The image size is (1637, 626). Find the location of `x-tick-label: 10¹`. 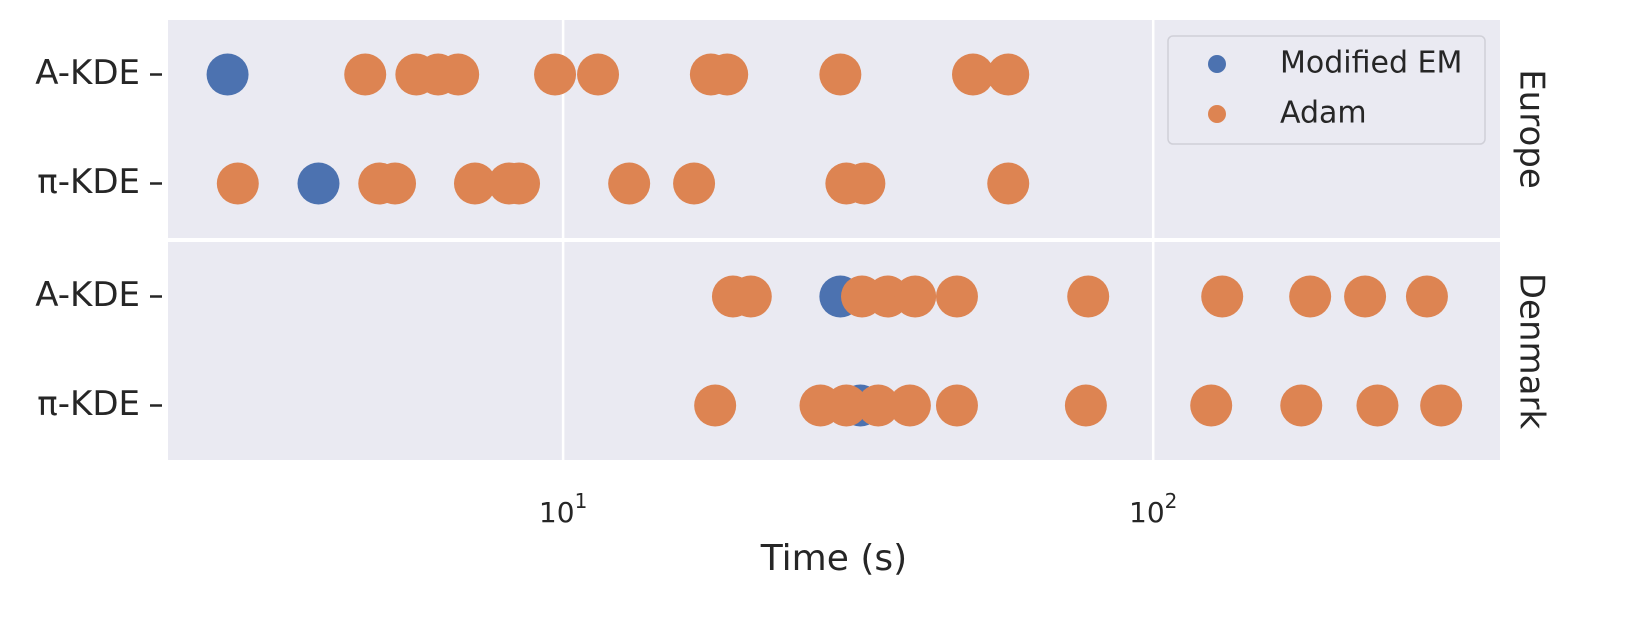

x-tick-label: 10¹ is located at coordinates (563, 509).